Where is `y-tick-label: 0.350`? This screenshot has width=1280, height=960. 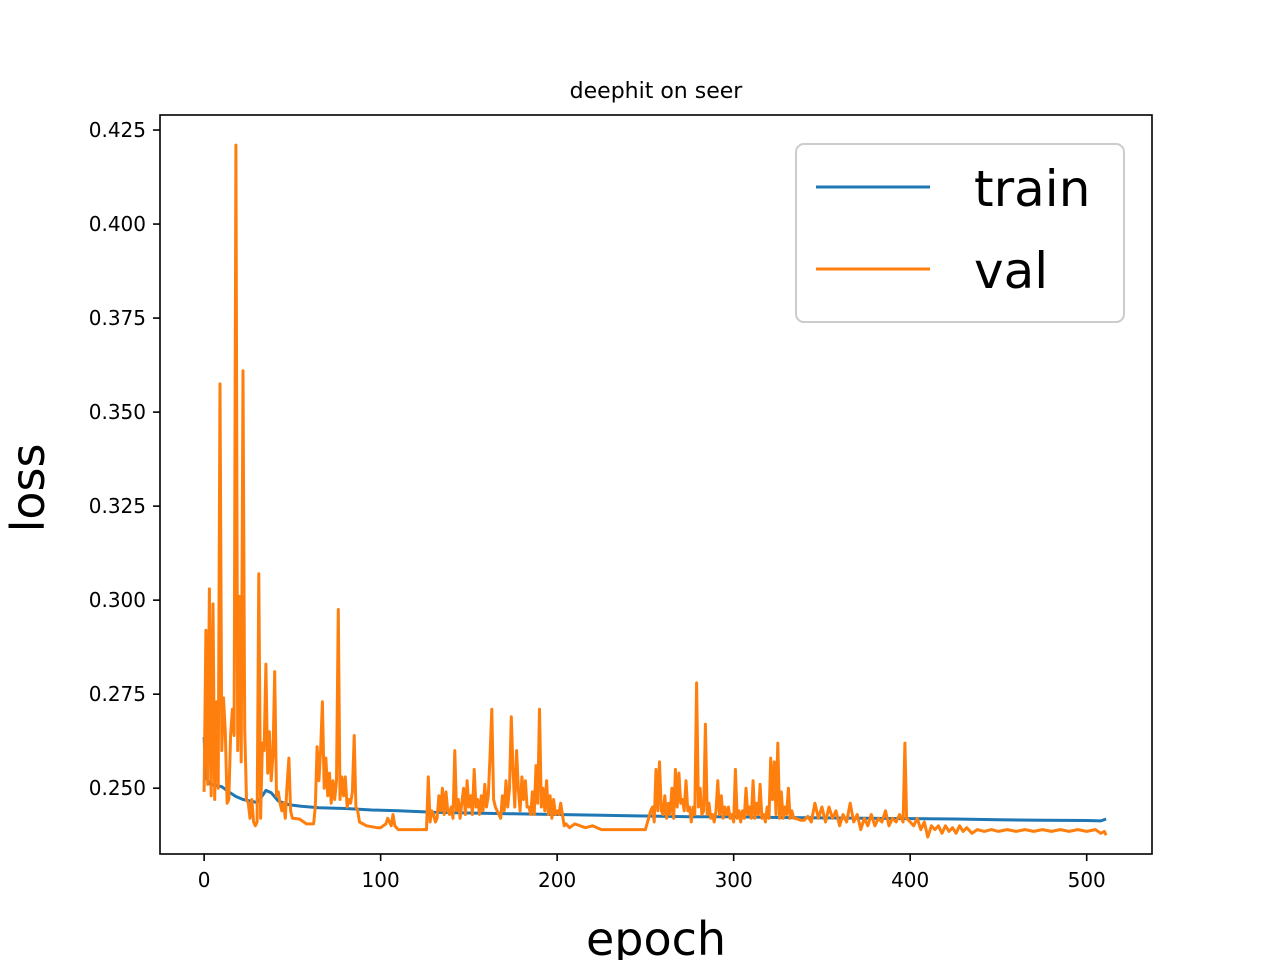
y-tick-label: 0.350 is located at coordinates (117, 412).